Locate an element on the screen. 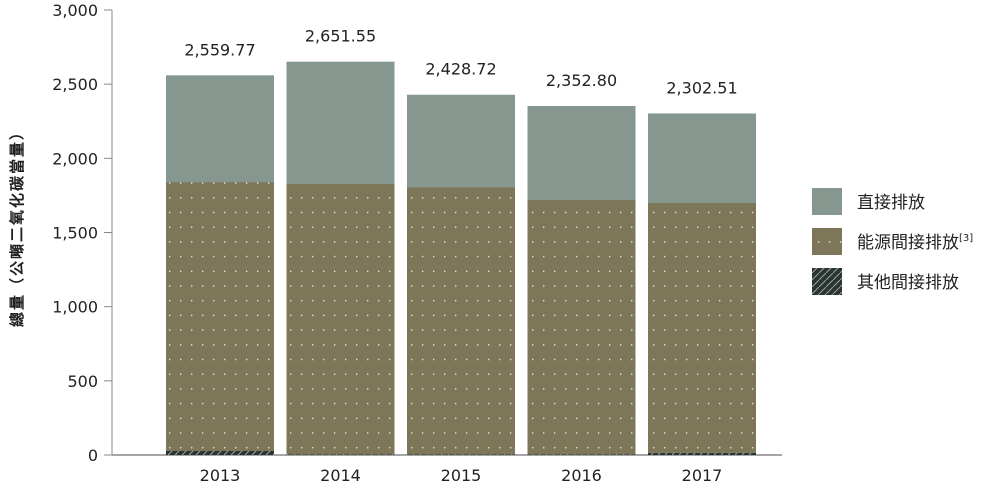 The width and height of the screenshot is (998, 489). y-tick-label: 0 is located at coordinates (93, 455).